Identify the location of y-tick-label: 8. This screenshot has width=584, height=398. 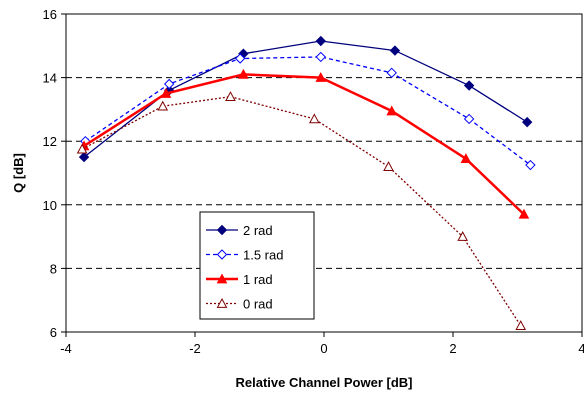
(53, 268).